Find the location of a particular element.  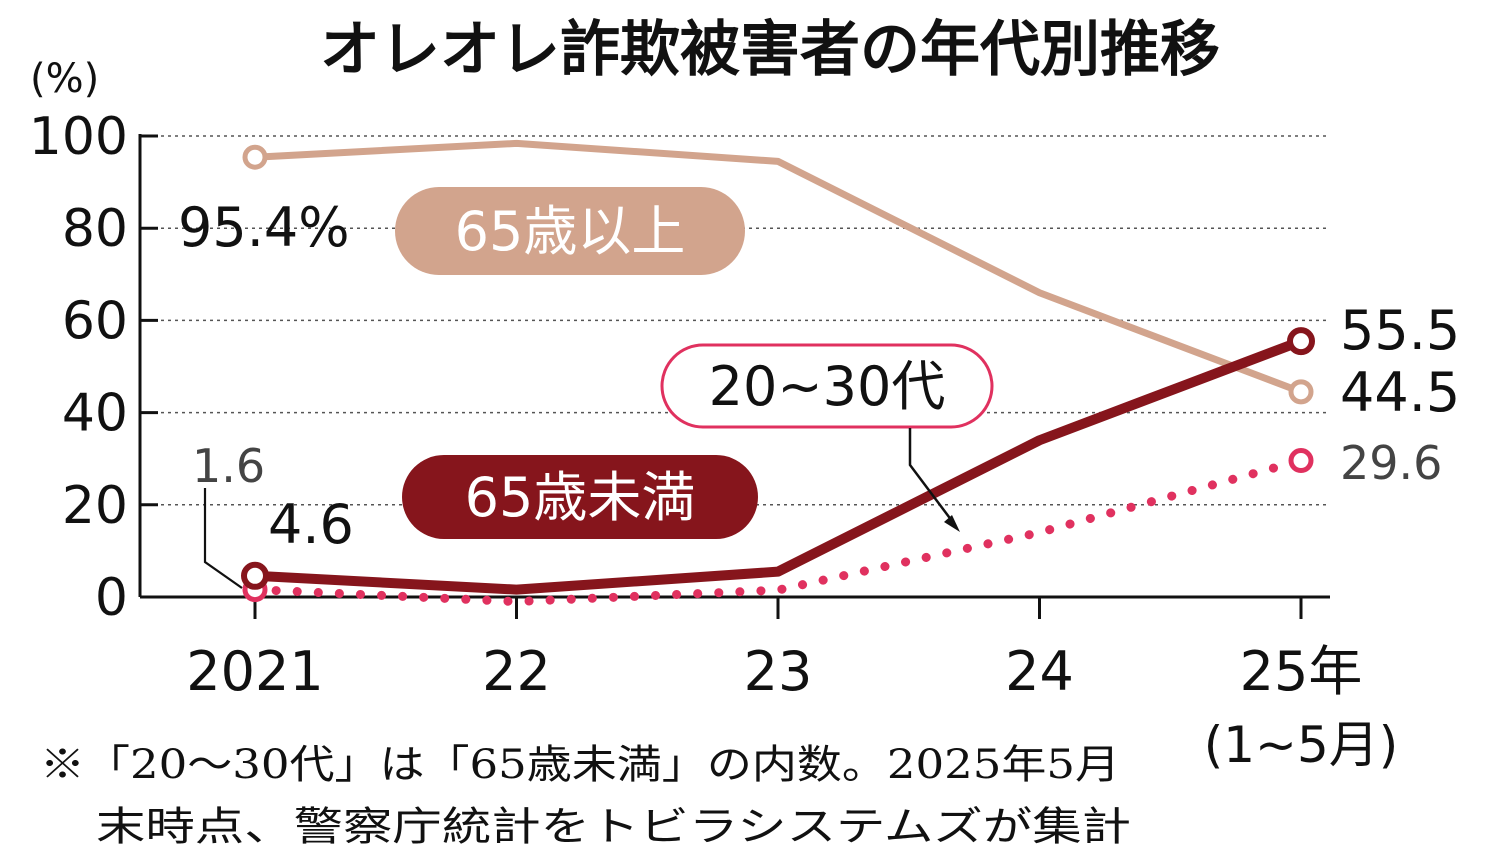

x-tick-sublabel: (1~5月) is located at coordinates (1301, 745).